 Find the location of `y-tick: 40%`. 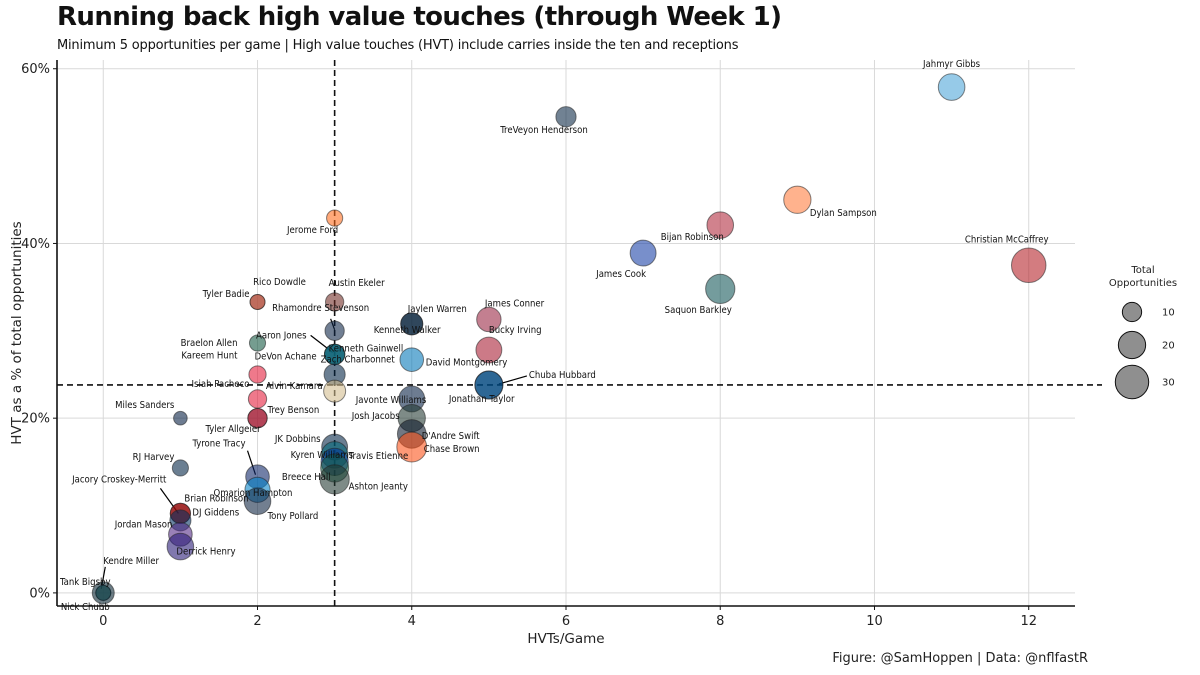

y-tick: 40% is located at coordinates (39, 244).